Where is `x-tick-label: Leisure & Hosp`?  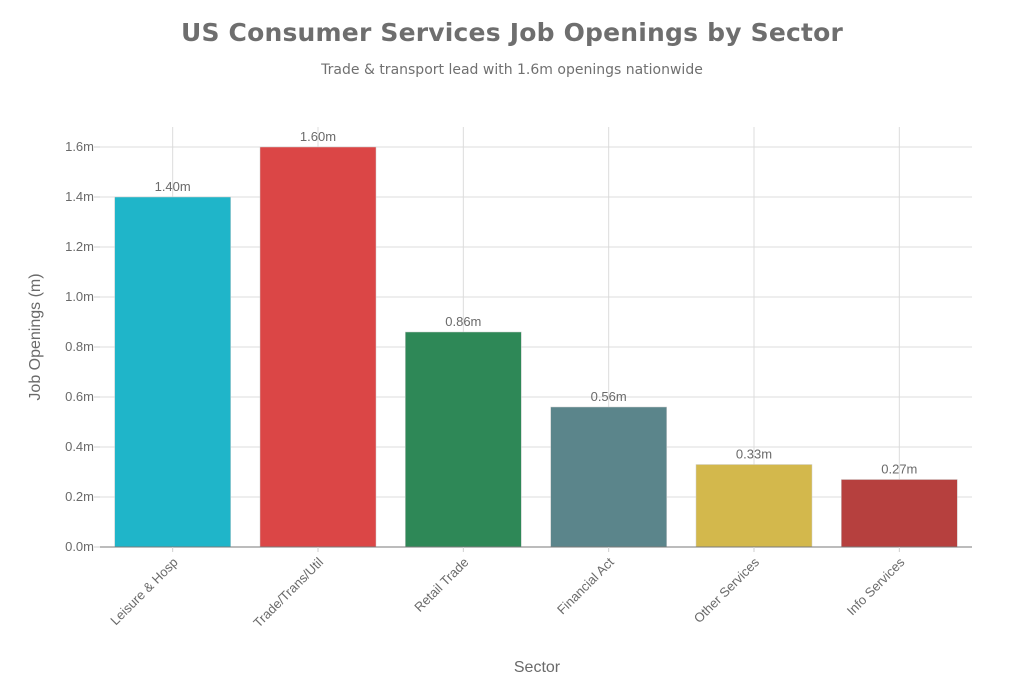 x-tick-label: Leisure & Hosp is located at coordinates (143, 591).